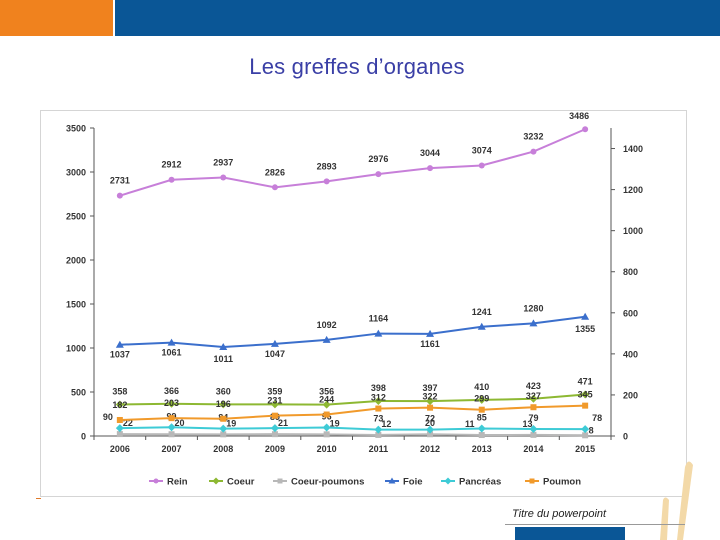  Describe the element at coordinates (76, 129) in the screenshot. I see `left-tick-label: 3500` at that location.